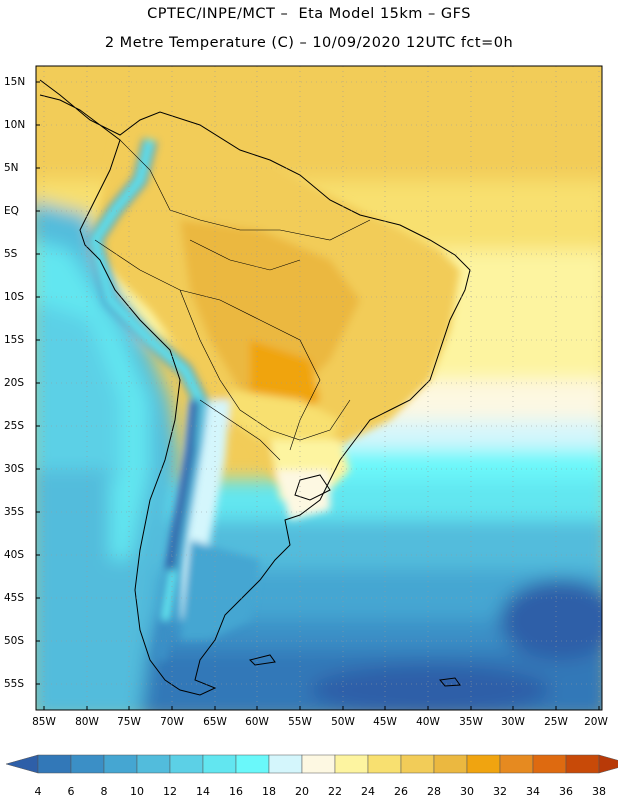 This screenshot has width=618, height=800. I want to click on colorbar-label: 30, so click(467, 791).